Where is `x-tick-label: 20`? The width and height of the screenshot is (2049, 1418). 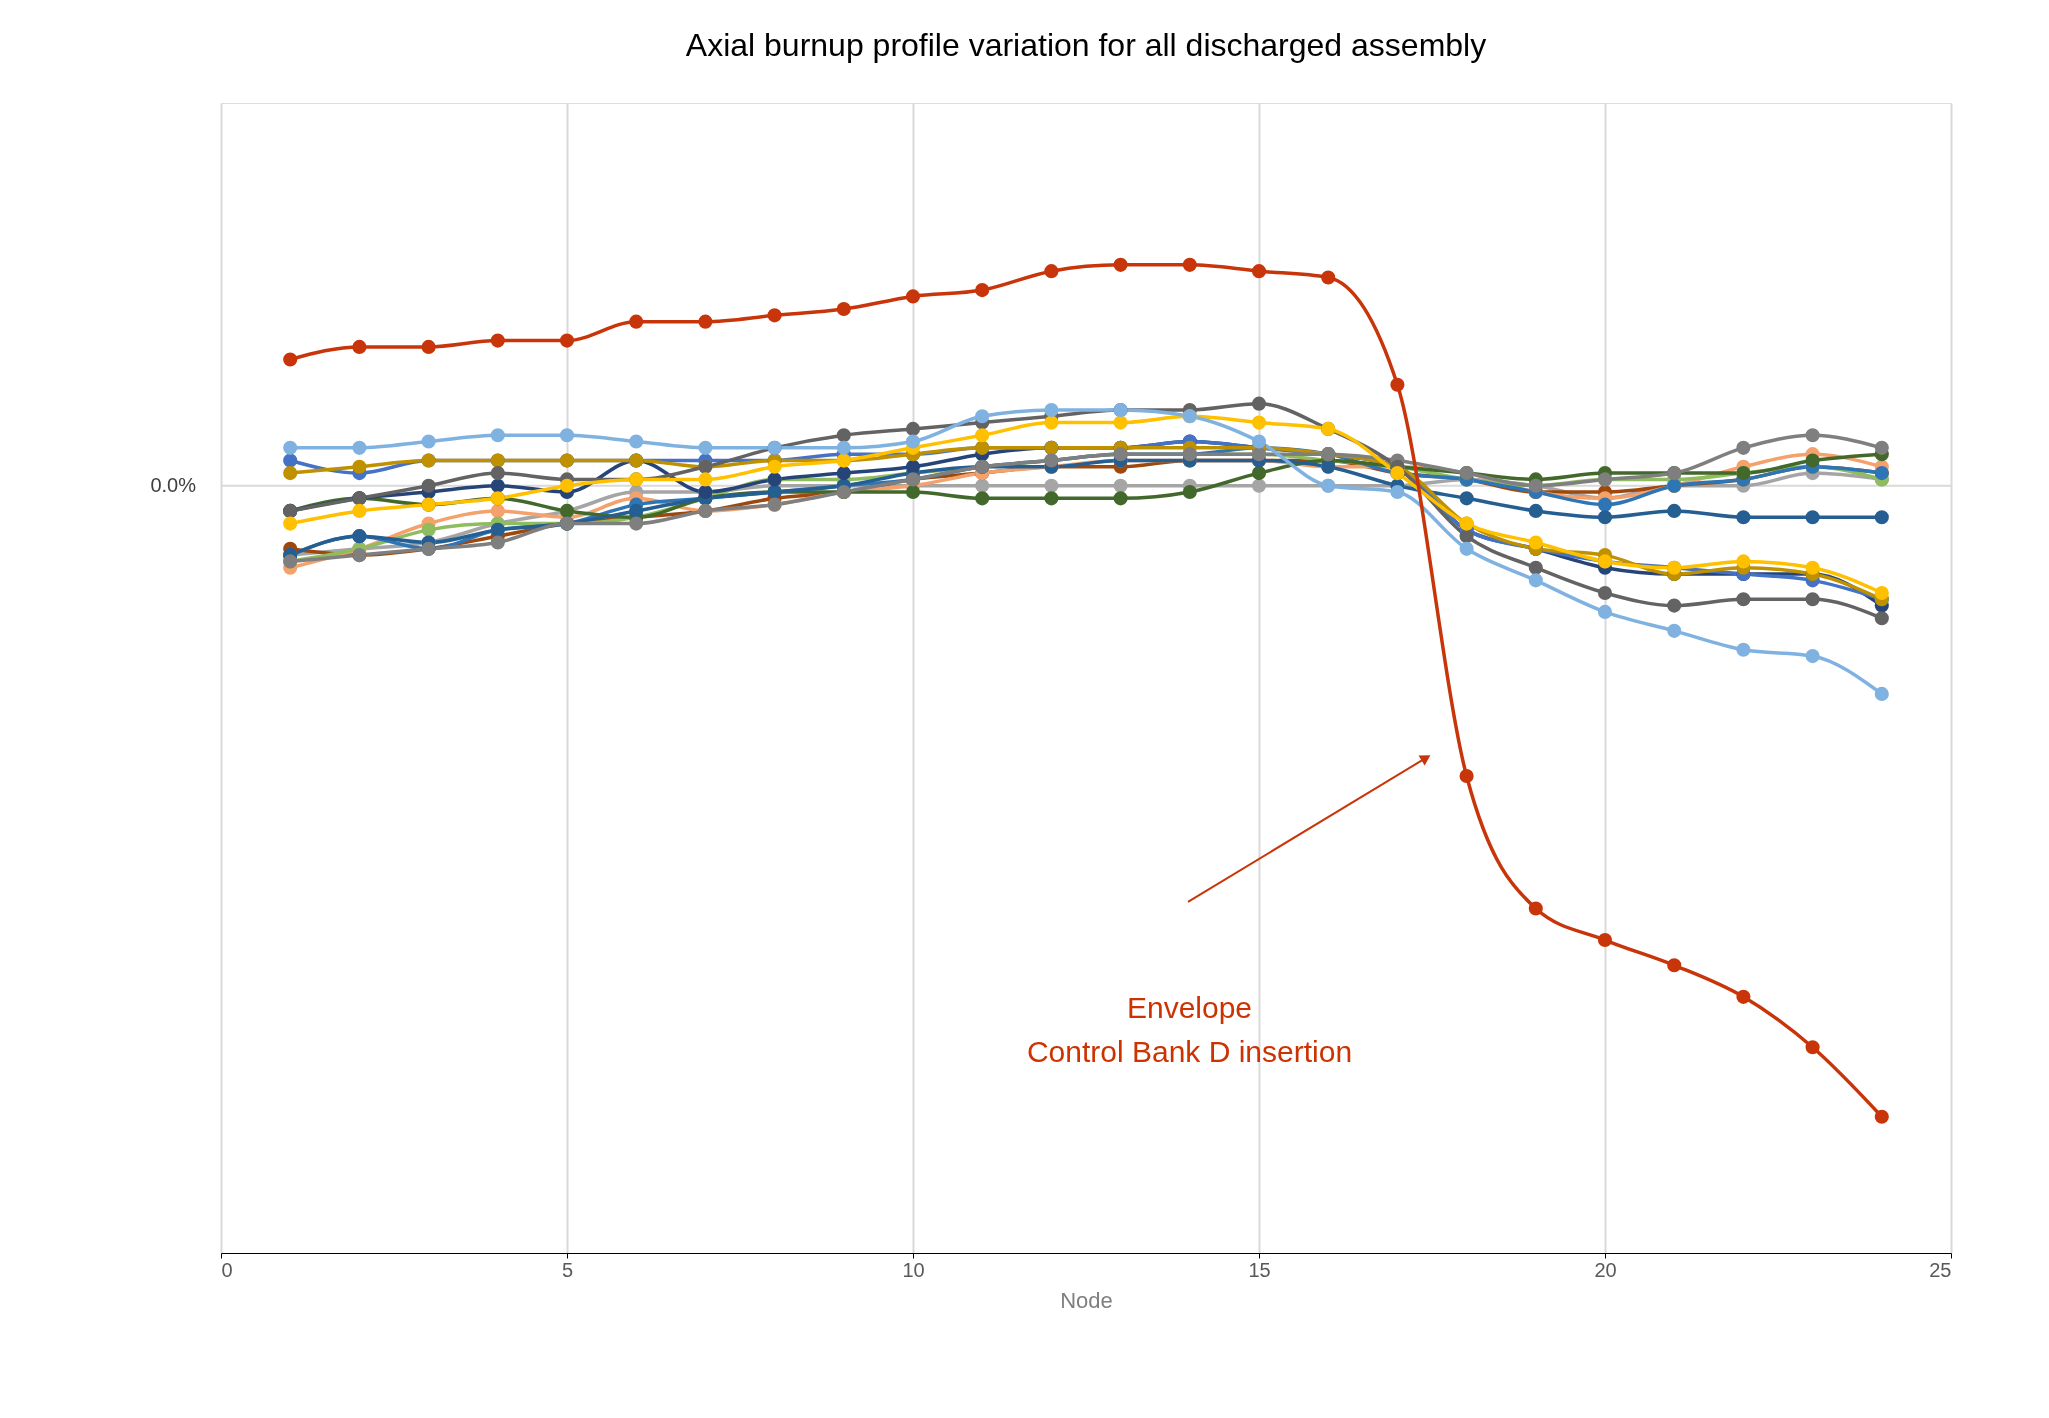
x-tick-label: 20 is located at coordinates (1605, 1269).